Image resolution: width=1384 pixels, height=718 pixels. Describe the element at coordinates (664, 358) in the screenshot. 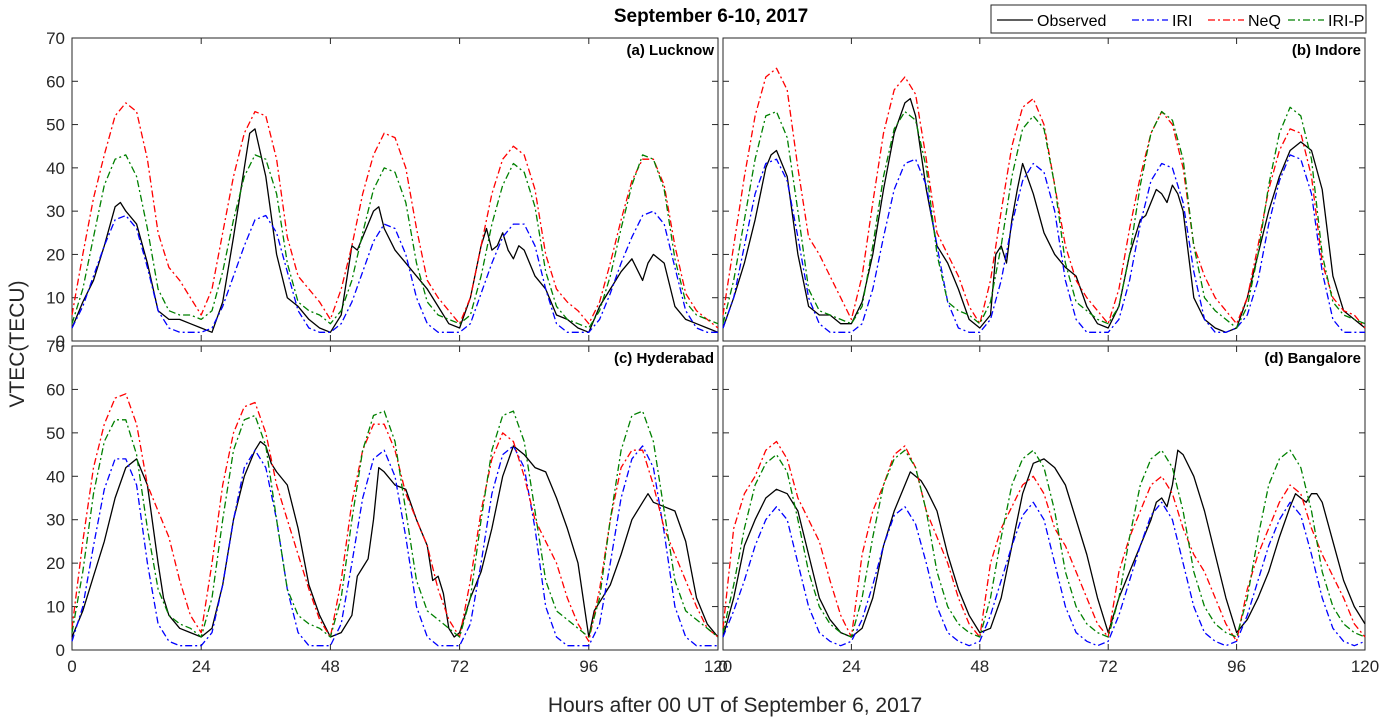

I see `panel-title: (c) Hyderabad` at that location.